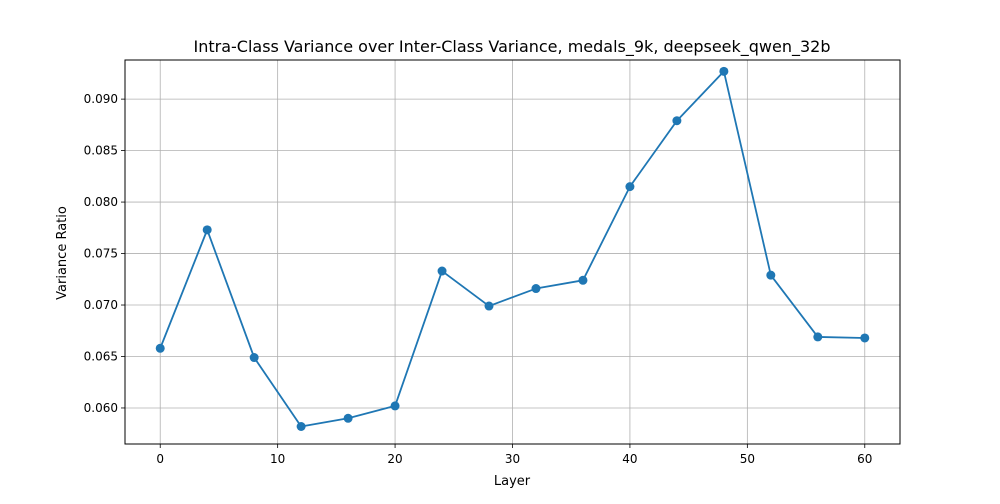 The height and width of the screenshot is (504, 1000). Describe the element at coordinates (747, 459) in the screenshot. I see `x-tick-label: 50` at that location.